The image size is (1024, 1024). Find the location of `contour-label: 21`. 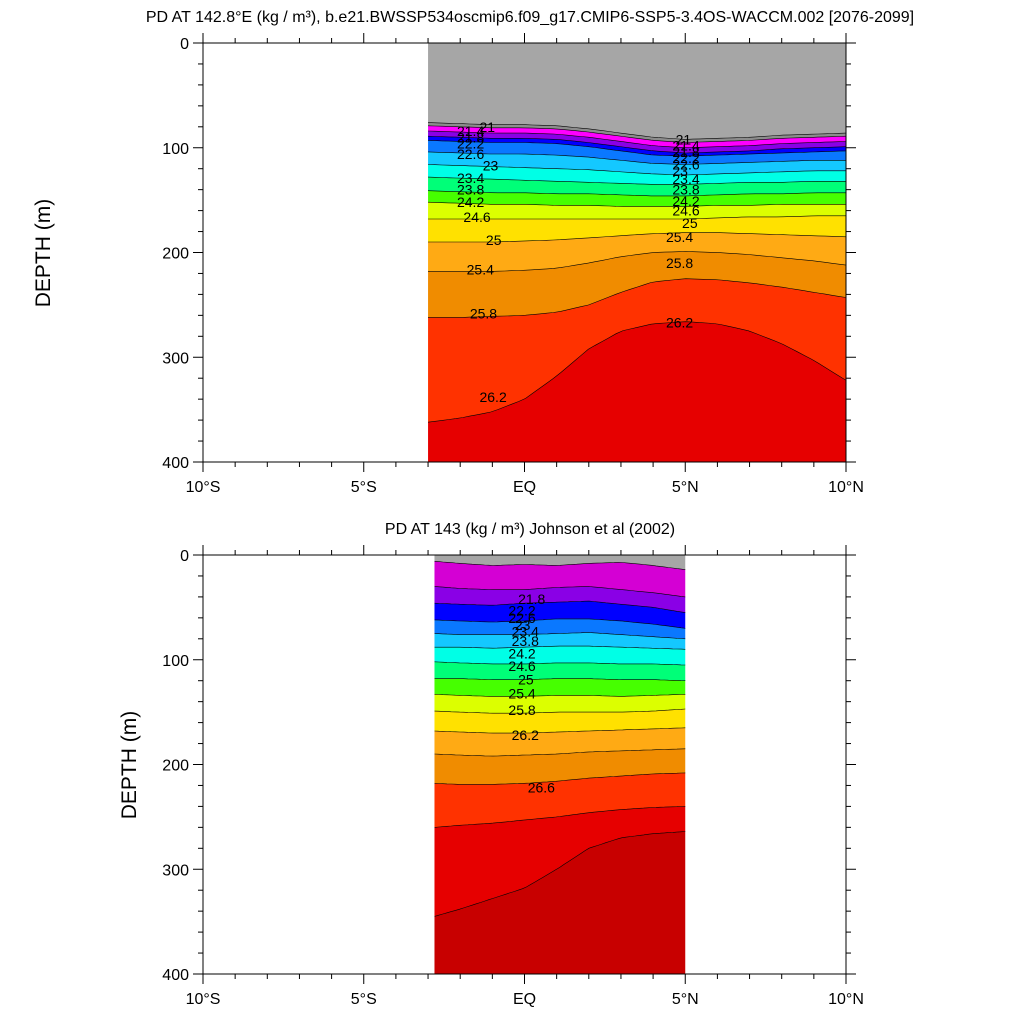

contour-label: 21 is located at coordinates (487, 127).